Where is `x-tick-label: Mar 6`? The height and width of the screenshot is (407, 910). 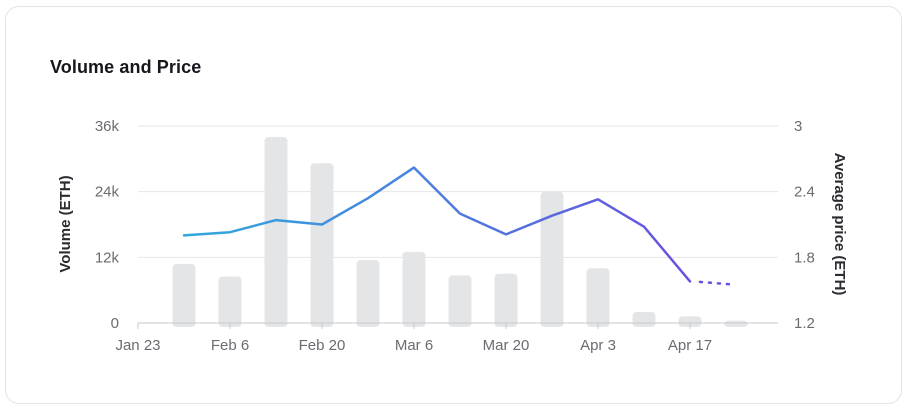 x-tick-label: Mar 6 is located at coordinates (414, 345).